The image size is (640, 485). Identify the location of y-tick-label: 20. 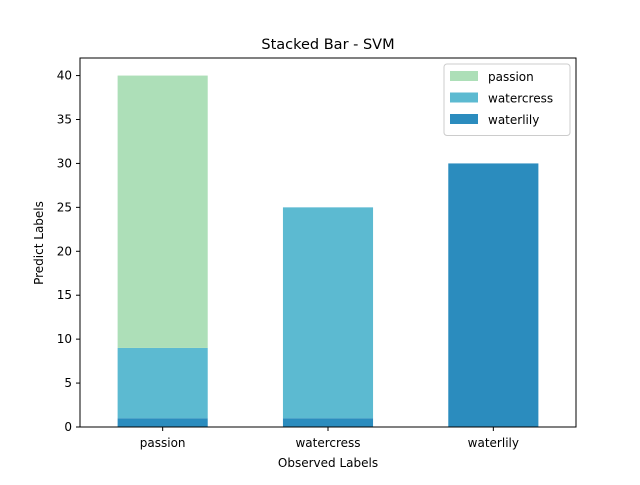
(64, 251).